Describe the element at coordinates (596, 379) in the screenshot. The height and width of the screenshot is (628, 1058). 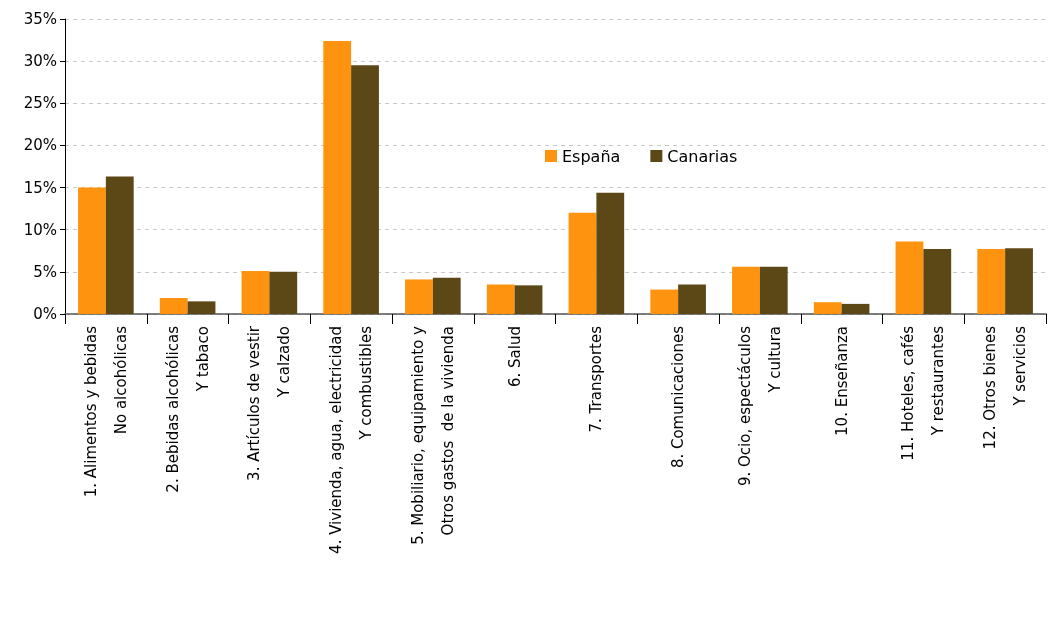
I see `x-tick-label: 7. Transportes` at that location.